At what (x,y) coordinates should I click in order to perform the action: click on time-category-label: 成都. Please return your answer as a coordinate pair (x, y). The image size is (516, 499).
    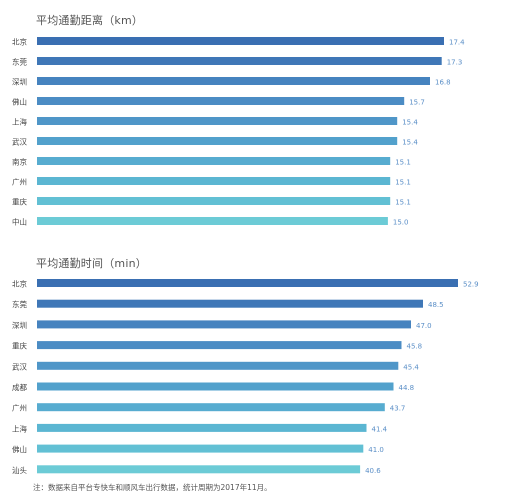
    Looking at the image, I should click on (19, 387).